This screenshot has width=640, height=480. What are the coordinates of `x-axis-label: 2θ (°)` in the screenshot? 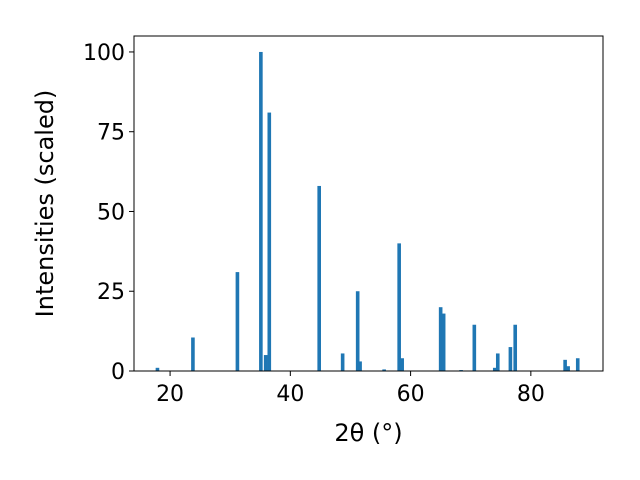 It's located at (368, 433).